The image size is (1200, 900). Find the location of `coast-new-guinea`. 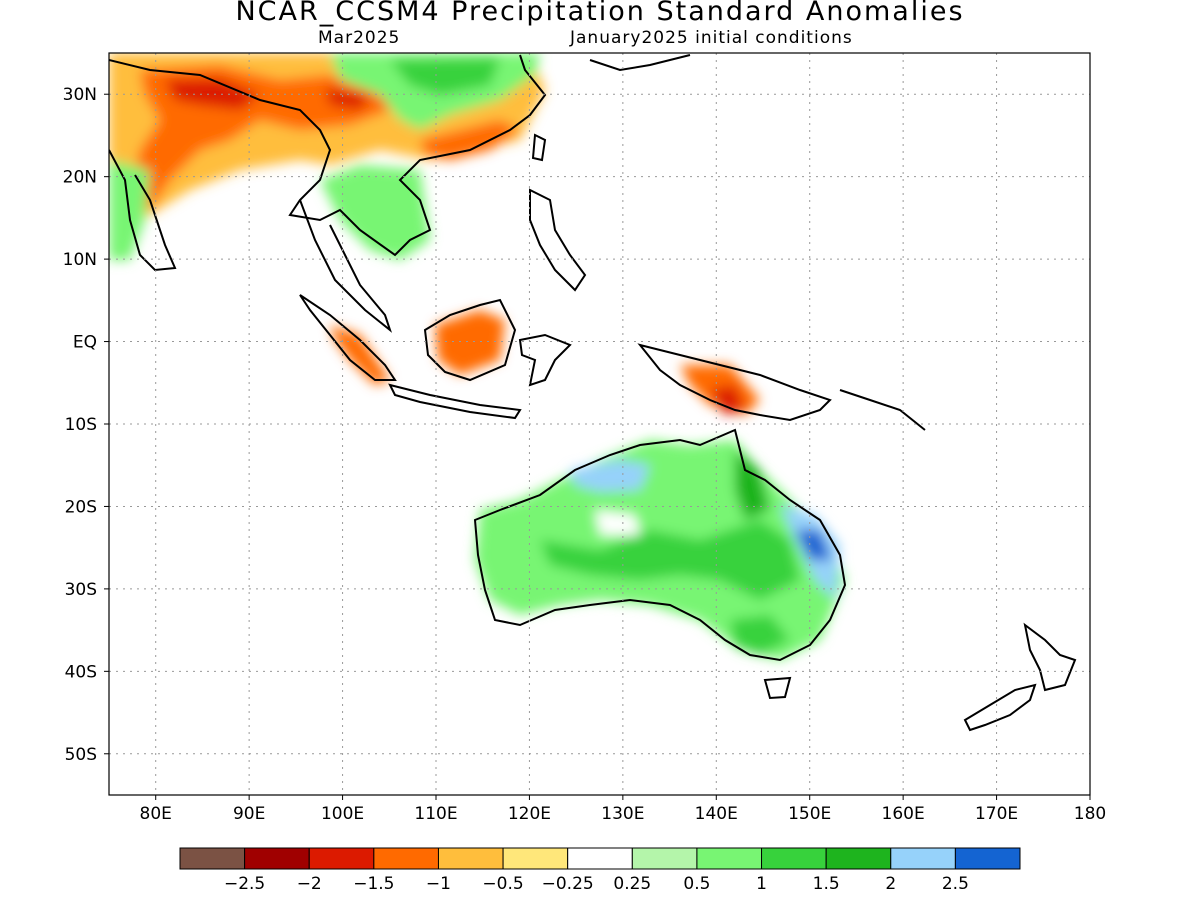

coast-new-guinea is located at coordinates (734, 382).